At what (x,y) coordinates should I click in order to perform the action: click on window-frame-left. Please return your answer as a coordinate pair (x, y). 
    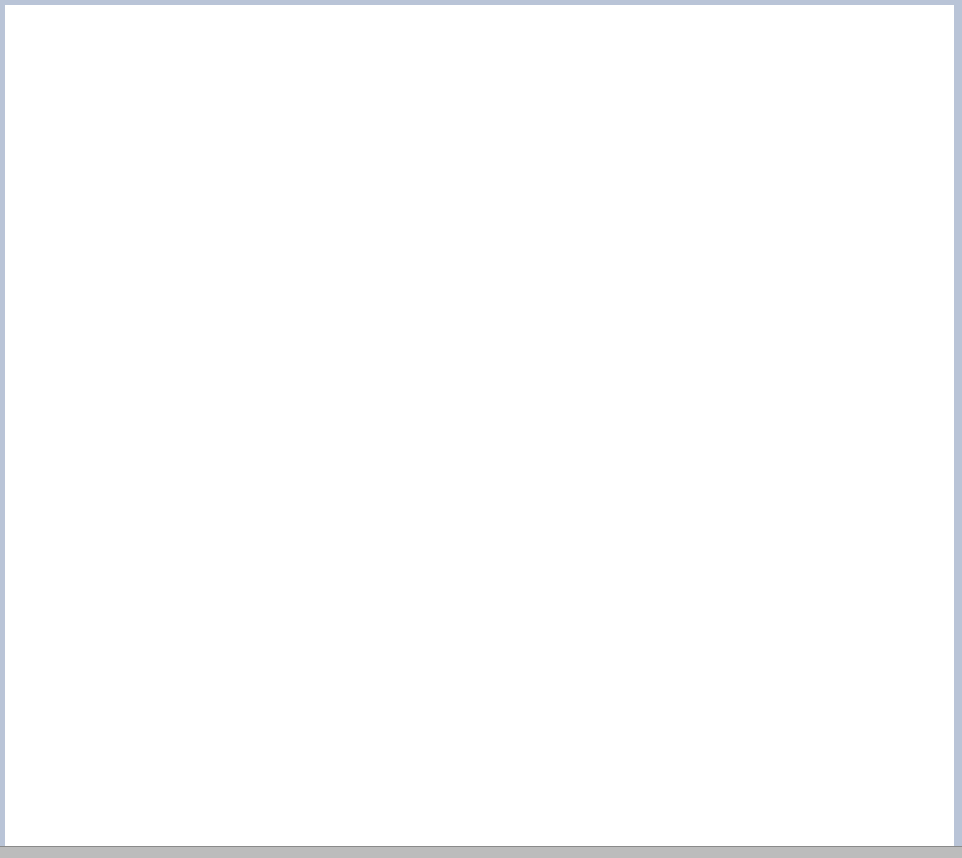
    Looking at the image, I should click on (2, 423).